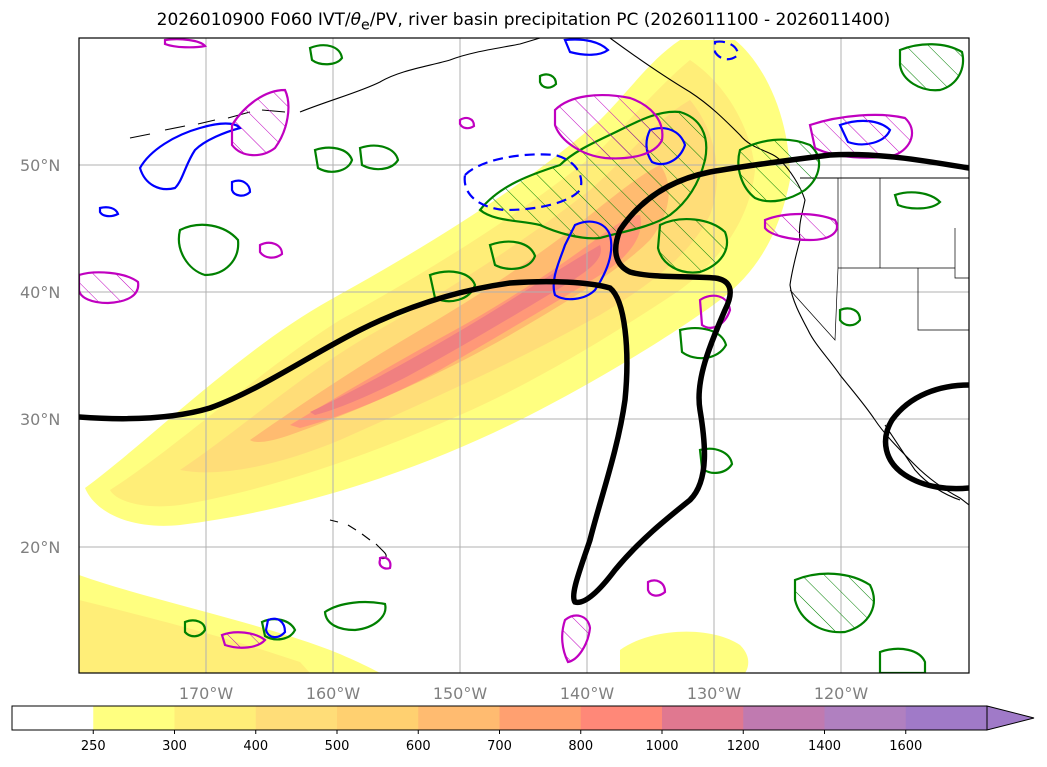 This screenshot has width=1047, height=767. What do you see at coordinates (800, 227) in the screenshot?
I see `pv-mag-coast` at bounding box center [800, 227].